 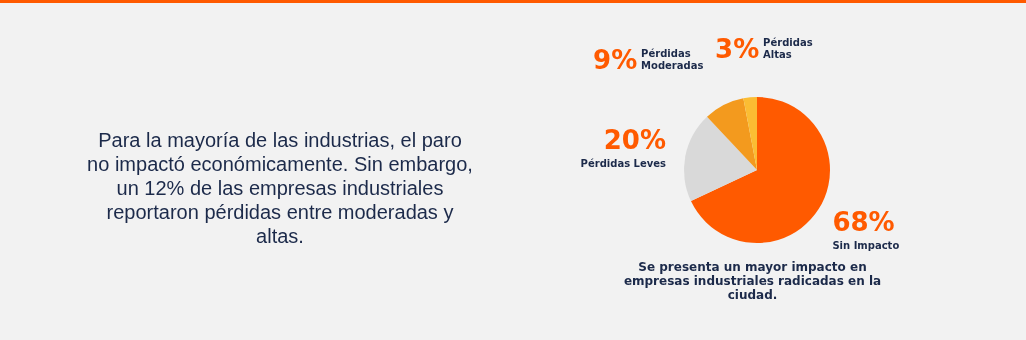 What do you see at coordinates (615, 60) in the screenshot?
I see `data-label: 9%` at bounding box center [615, 60].